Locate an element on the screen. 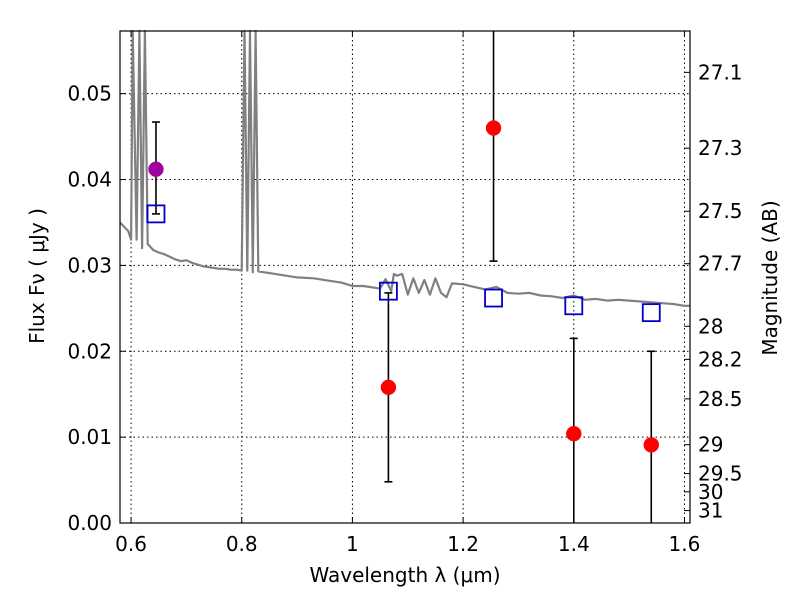  y-tick-label: 0.05 is located at coordinates (89, 94).